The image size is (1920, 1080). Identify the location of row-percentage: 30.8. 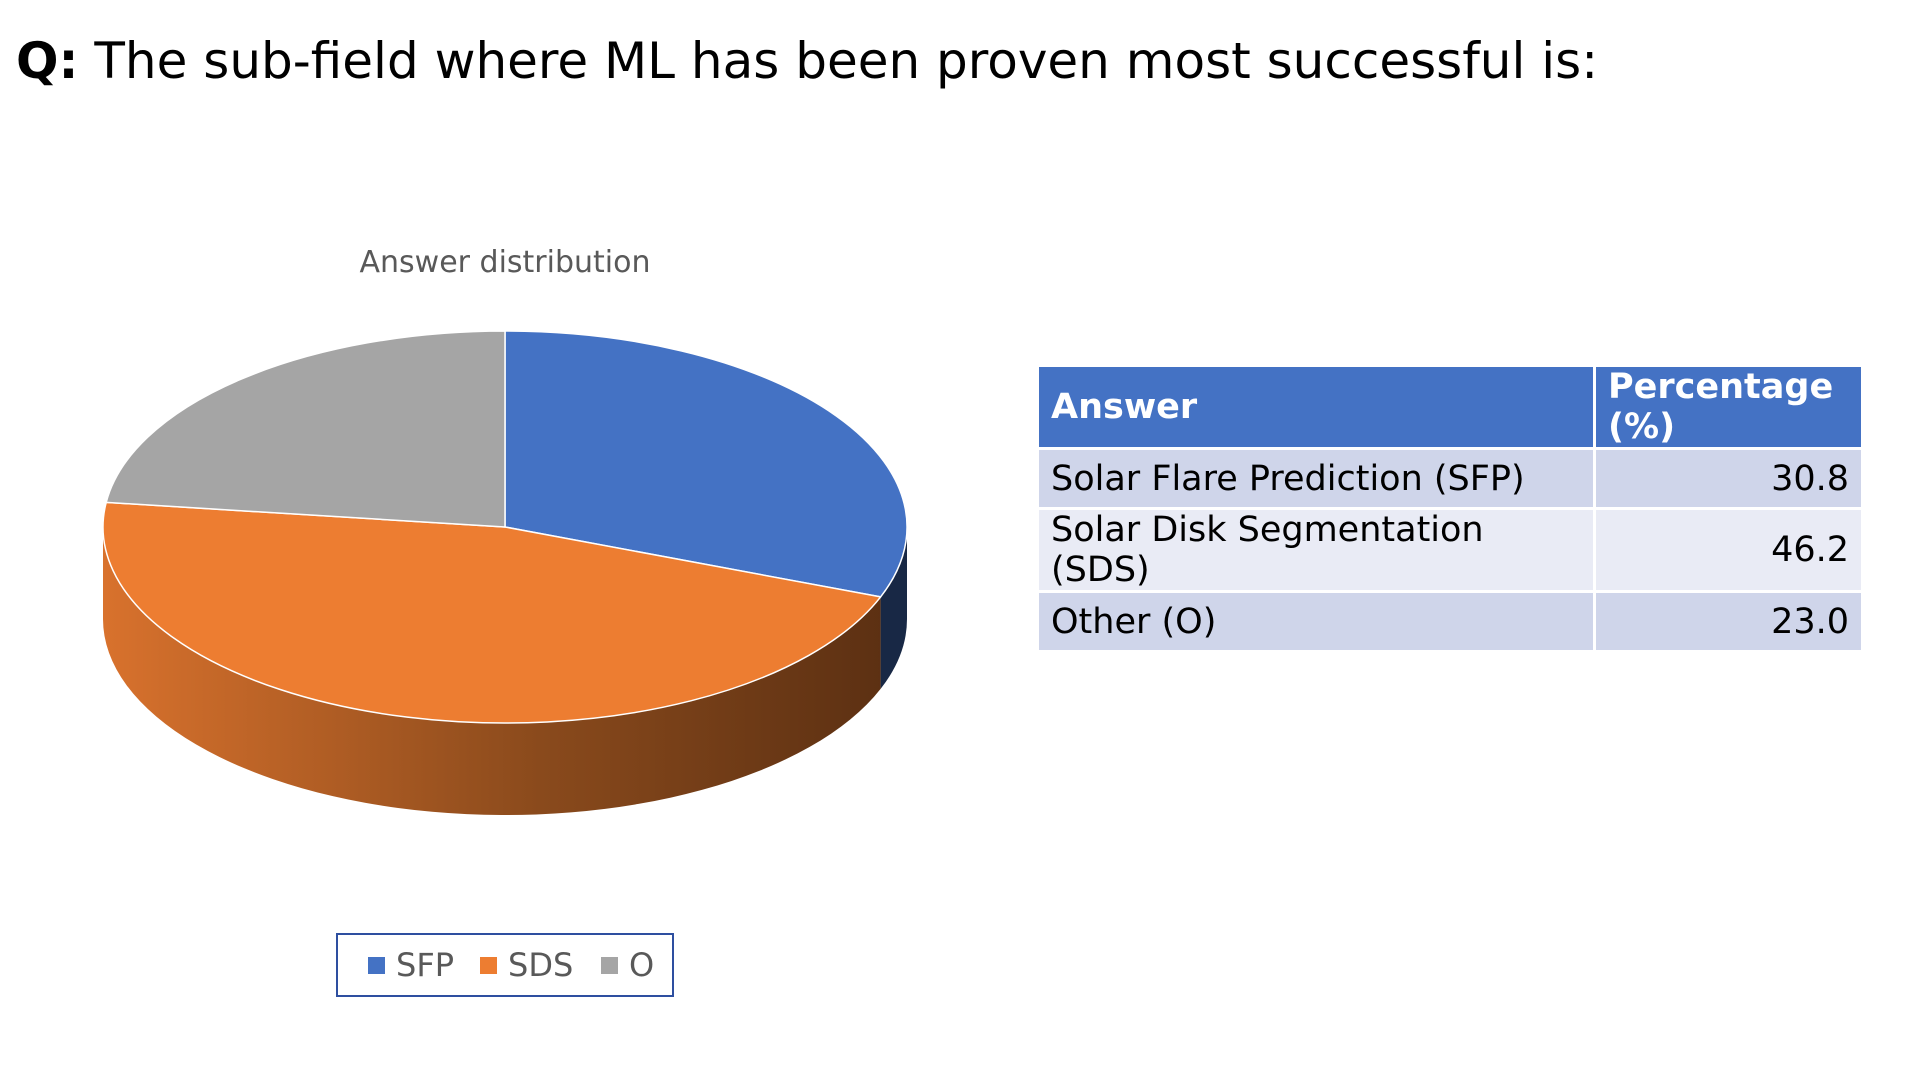
(1728, 478).